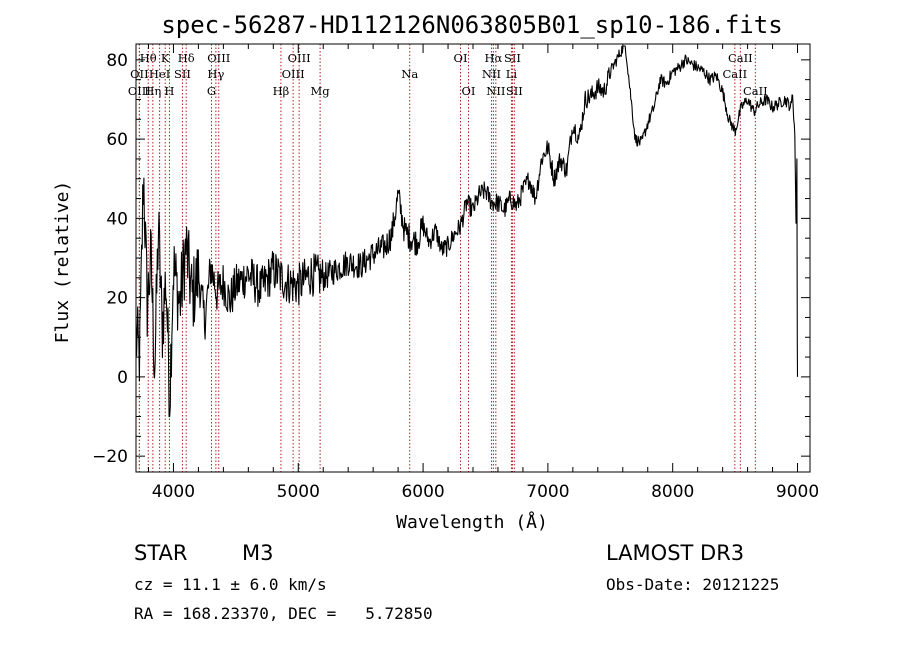 The image size is (900, 649). Describe the element at coordinates (493, 58) in the screenshot. I see `spectral-line-label: Hα` at that location.